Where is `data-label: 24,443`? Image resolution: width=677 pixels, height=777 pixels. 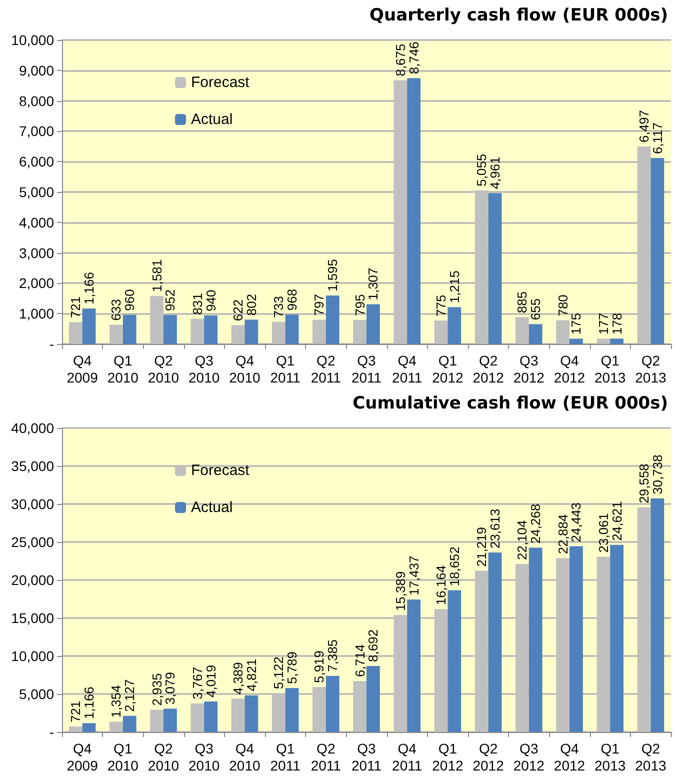 data-label: 24,443 is located at coordinates (576, 522).